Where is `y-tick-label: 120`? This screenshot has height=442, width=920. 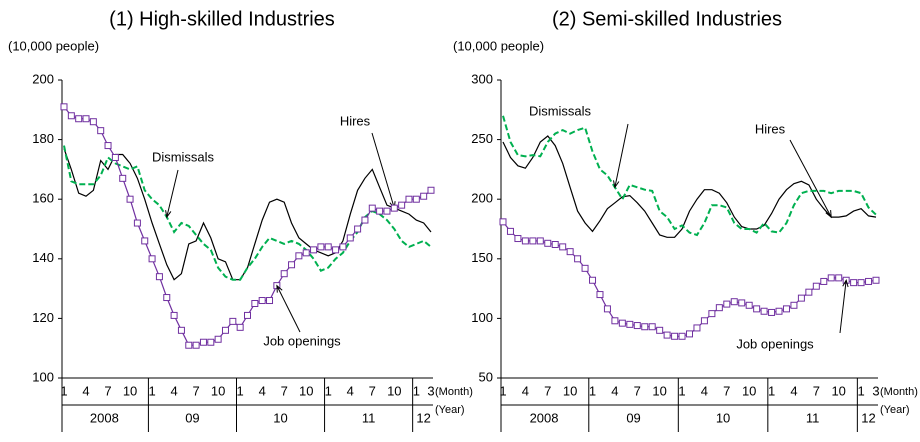
y-tick-label: 120 is located at coordinates (43, 317).